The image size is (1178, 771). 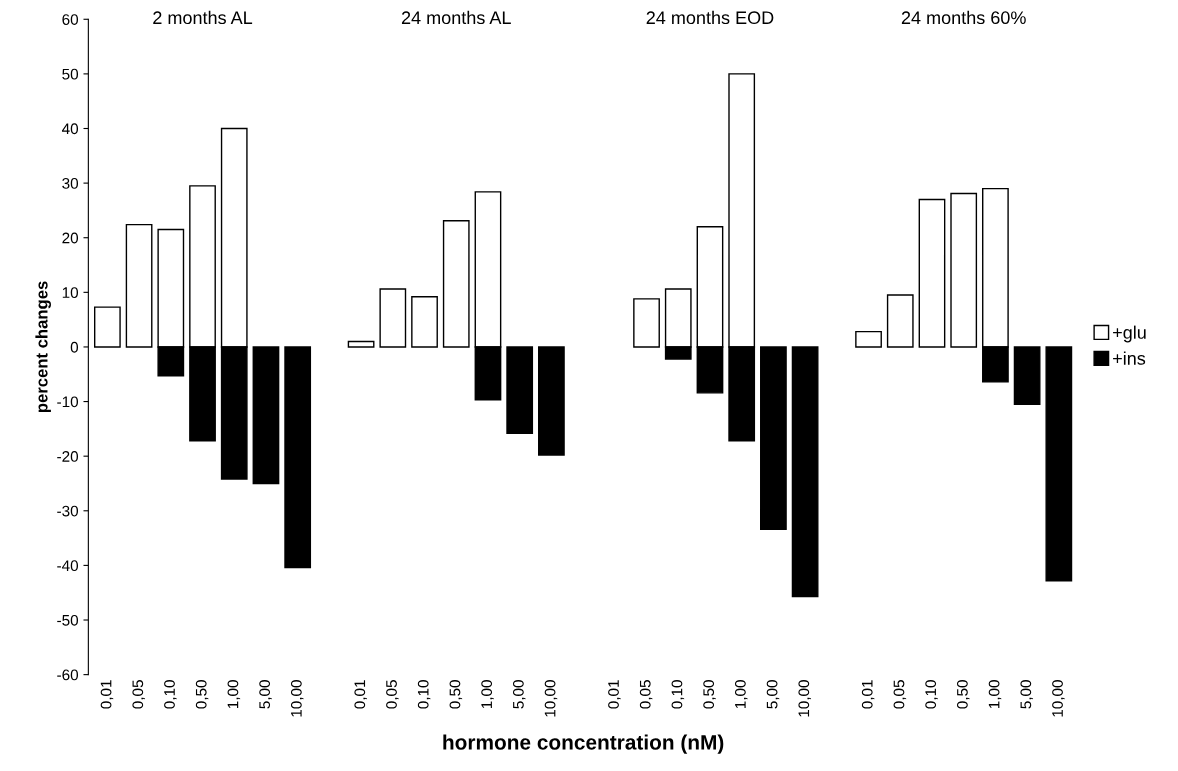 What do you see at coordinates (68, 511) in the screenshot?
I see `y-tick-label: -30` at bounding box center [68, 511].